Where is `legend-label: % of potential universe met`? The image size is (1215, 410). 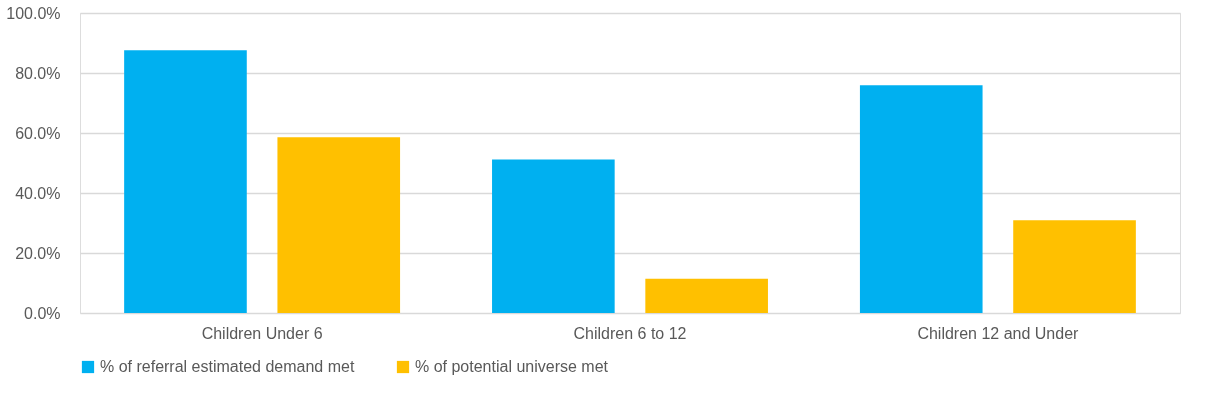 legend-label: % of potential universe met is located at coordinates (512, 366).